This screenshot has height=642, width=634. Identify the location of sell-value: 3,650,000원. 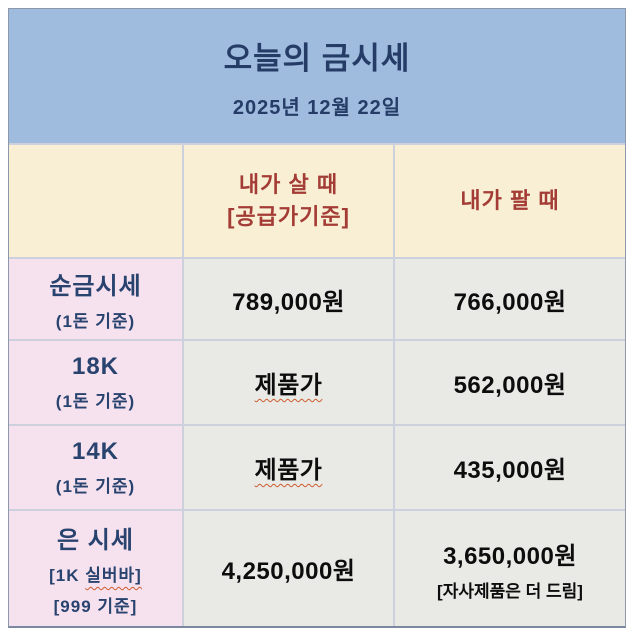
(510, 556).